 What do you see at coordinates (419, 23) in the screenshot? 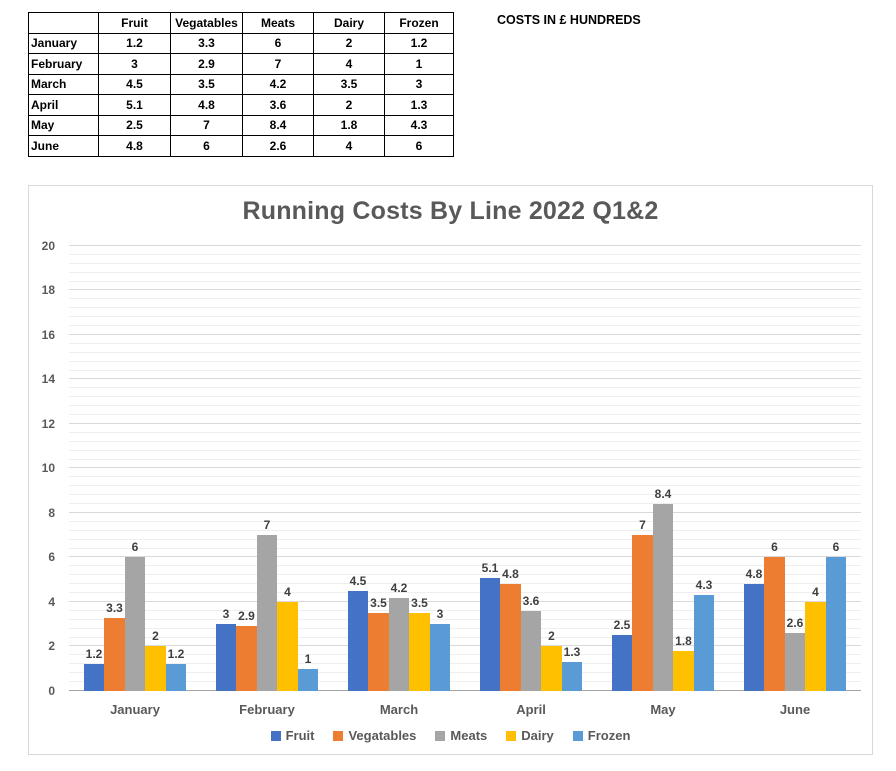
I see `table-column-header: Frozen` at bounding box center [419, 23].